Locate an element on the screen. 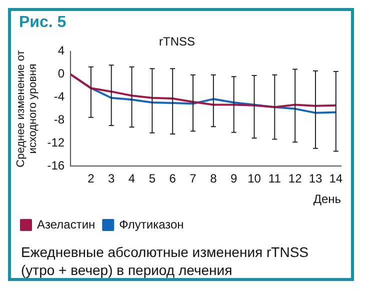  y-tick-label: -12 is located at coordinates (56, 143).